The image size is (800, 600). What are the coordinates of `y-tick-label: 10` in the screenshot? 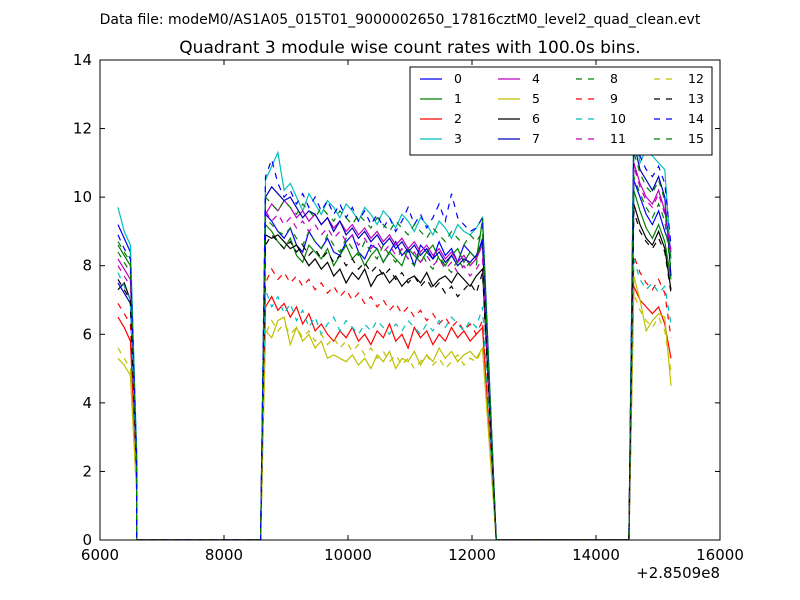 It's located at (82, 197).